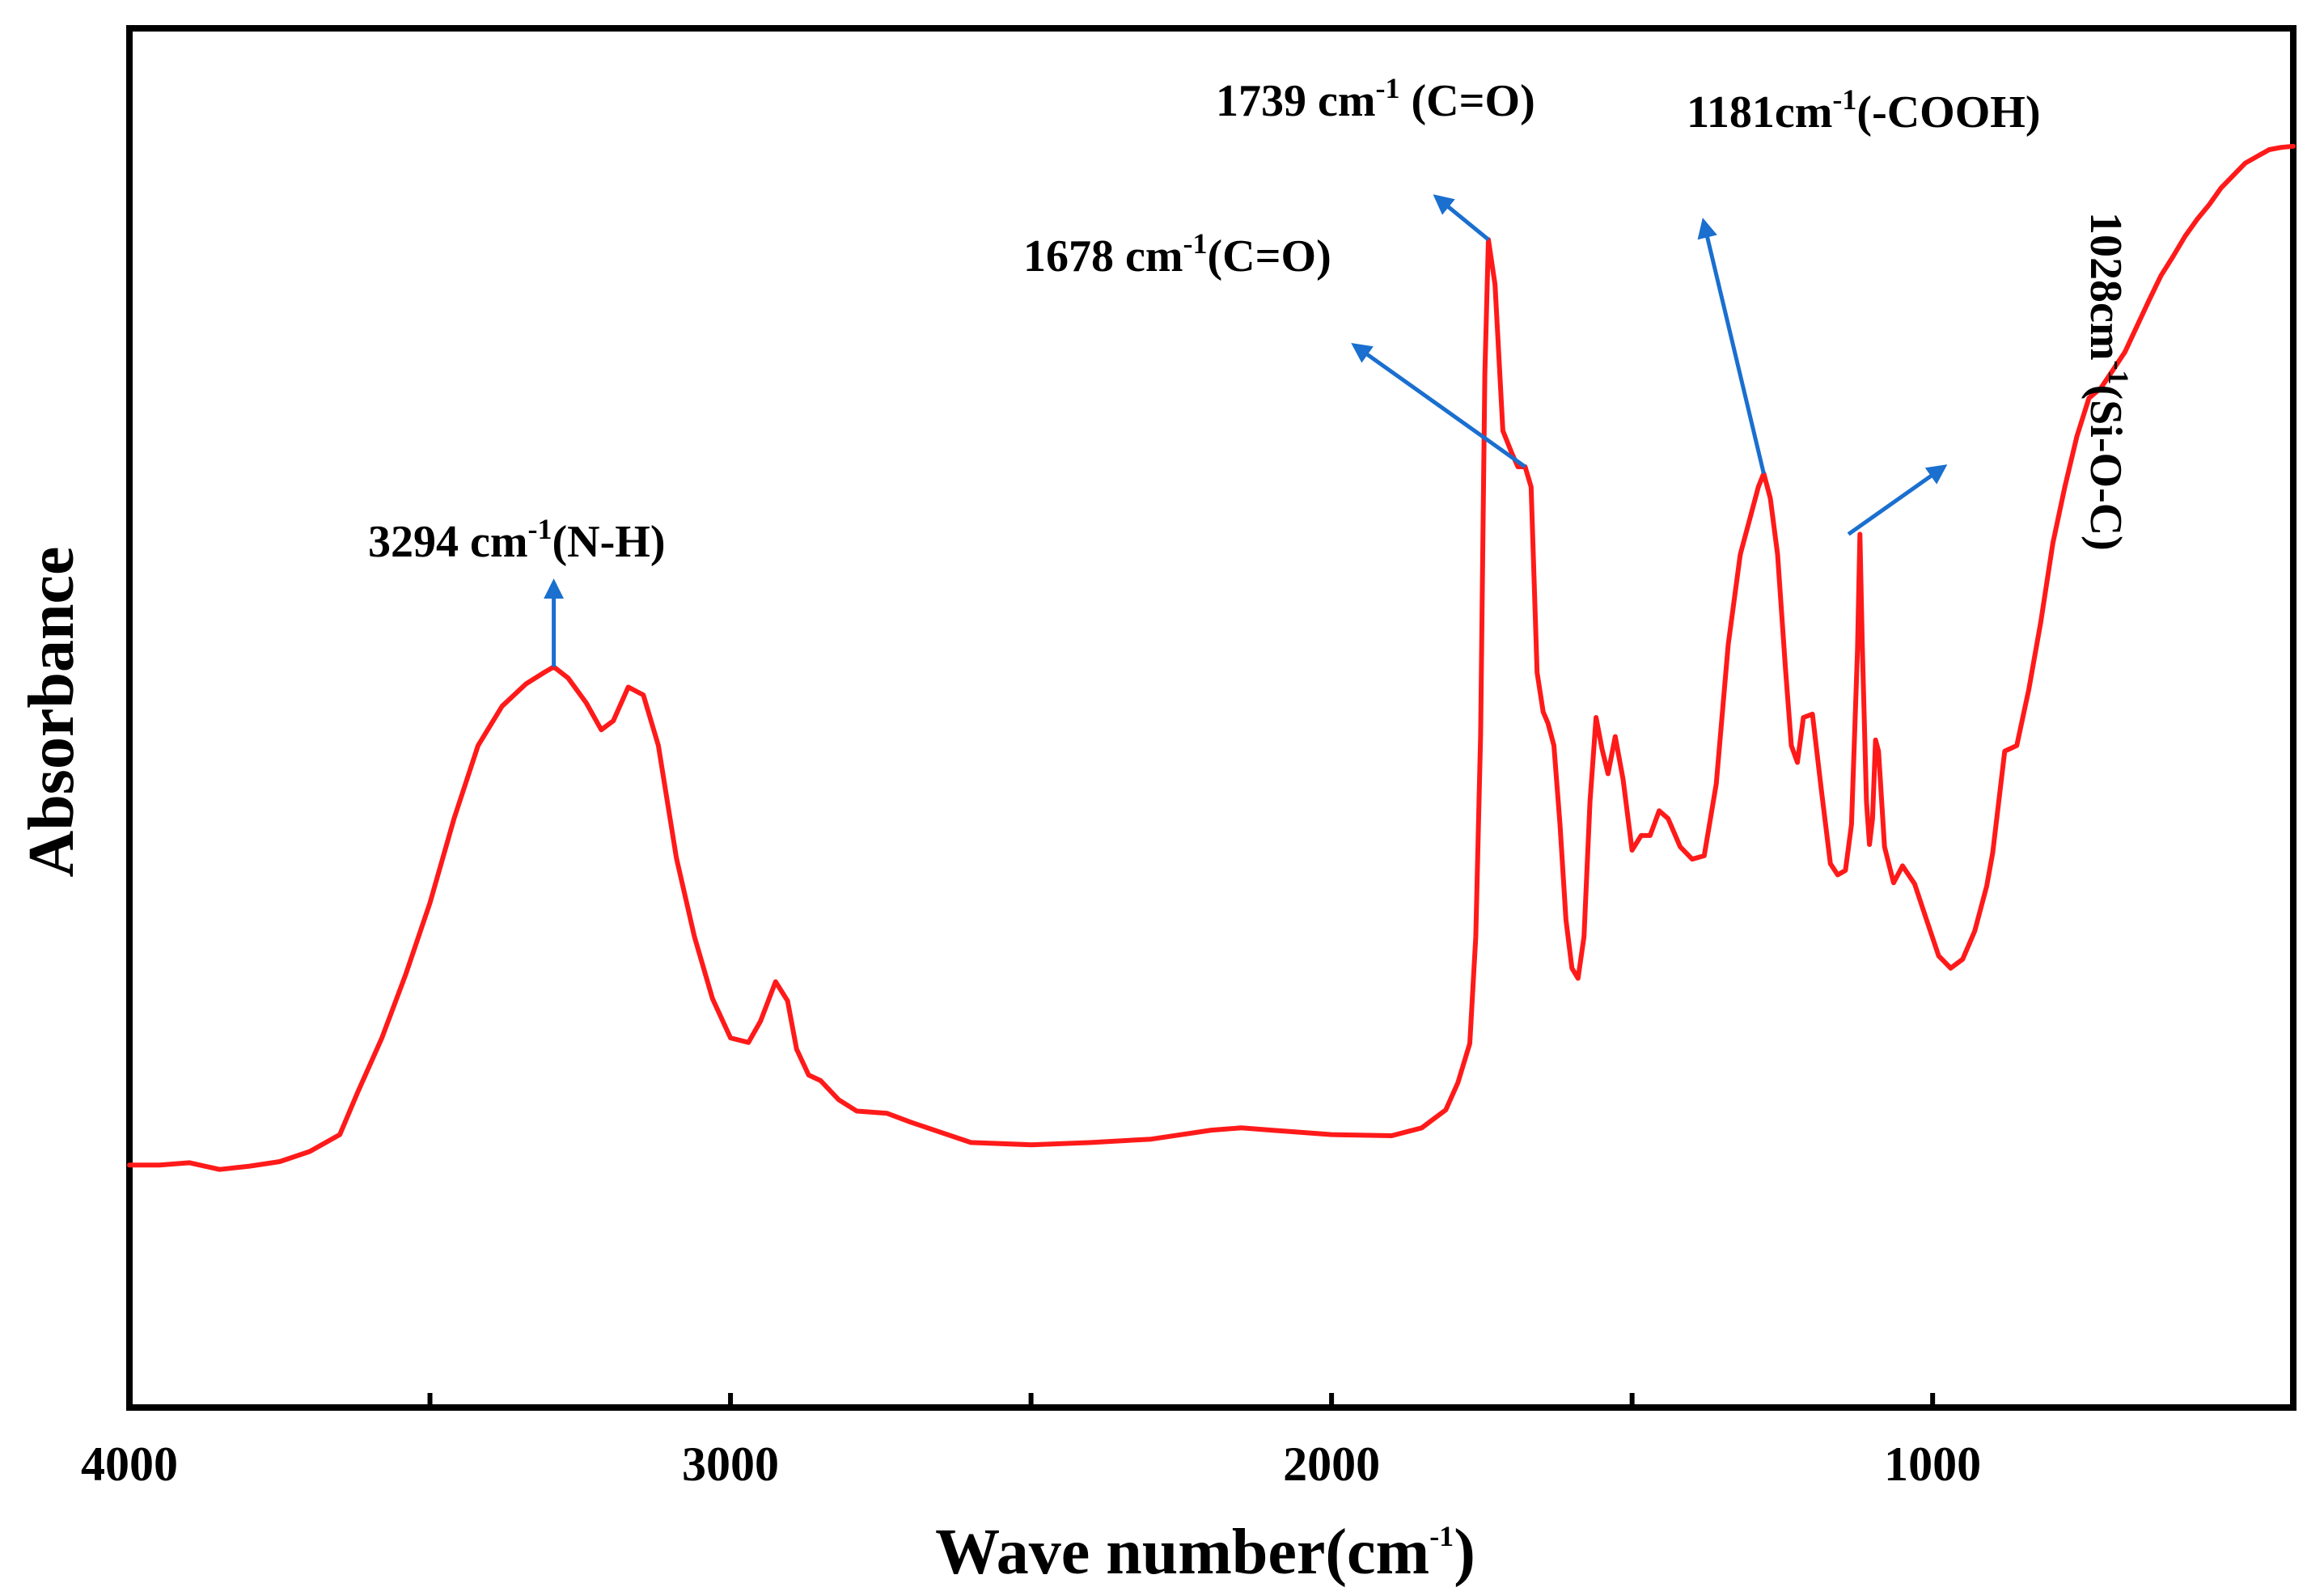 The height and width of the screenshot is (1596, 2324). What do you see at coordinates (1331, 1464) in the screenshot?
I see `x-tick-label: 2000` at bounding box center [1331, 1464].